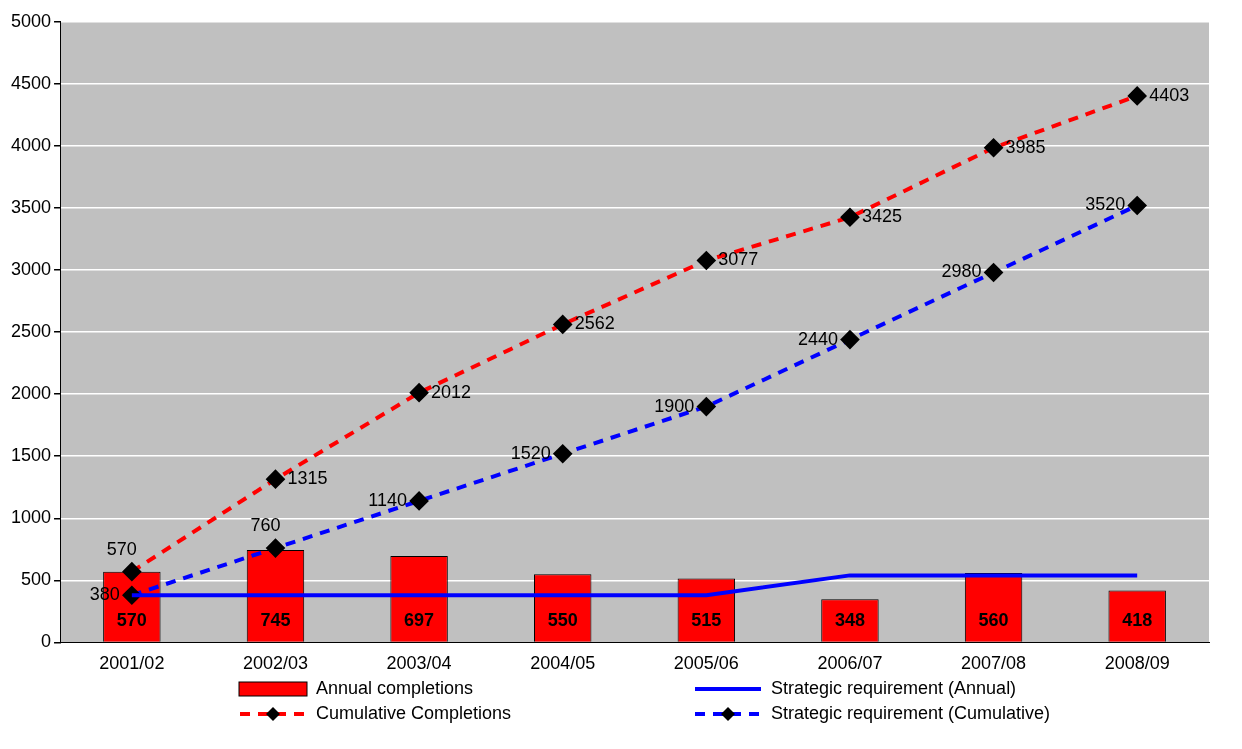  I want to click on data-label: 2562, so click(594, 323).